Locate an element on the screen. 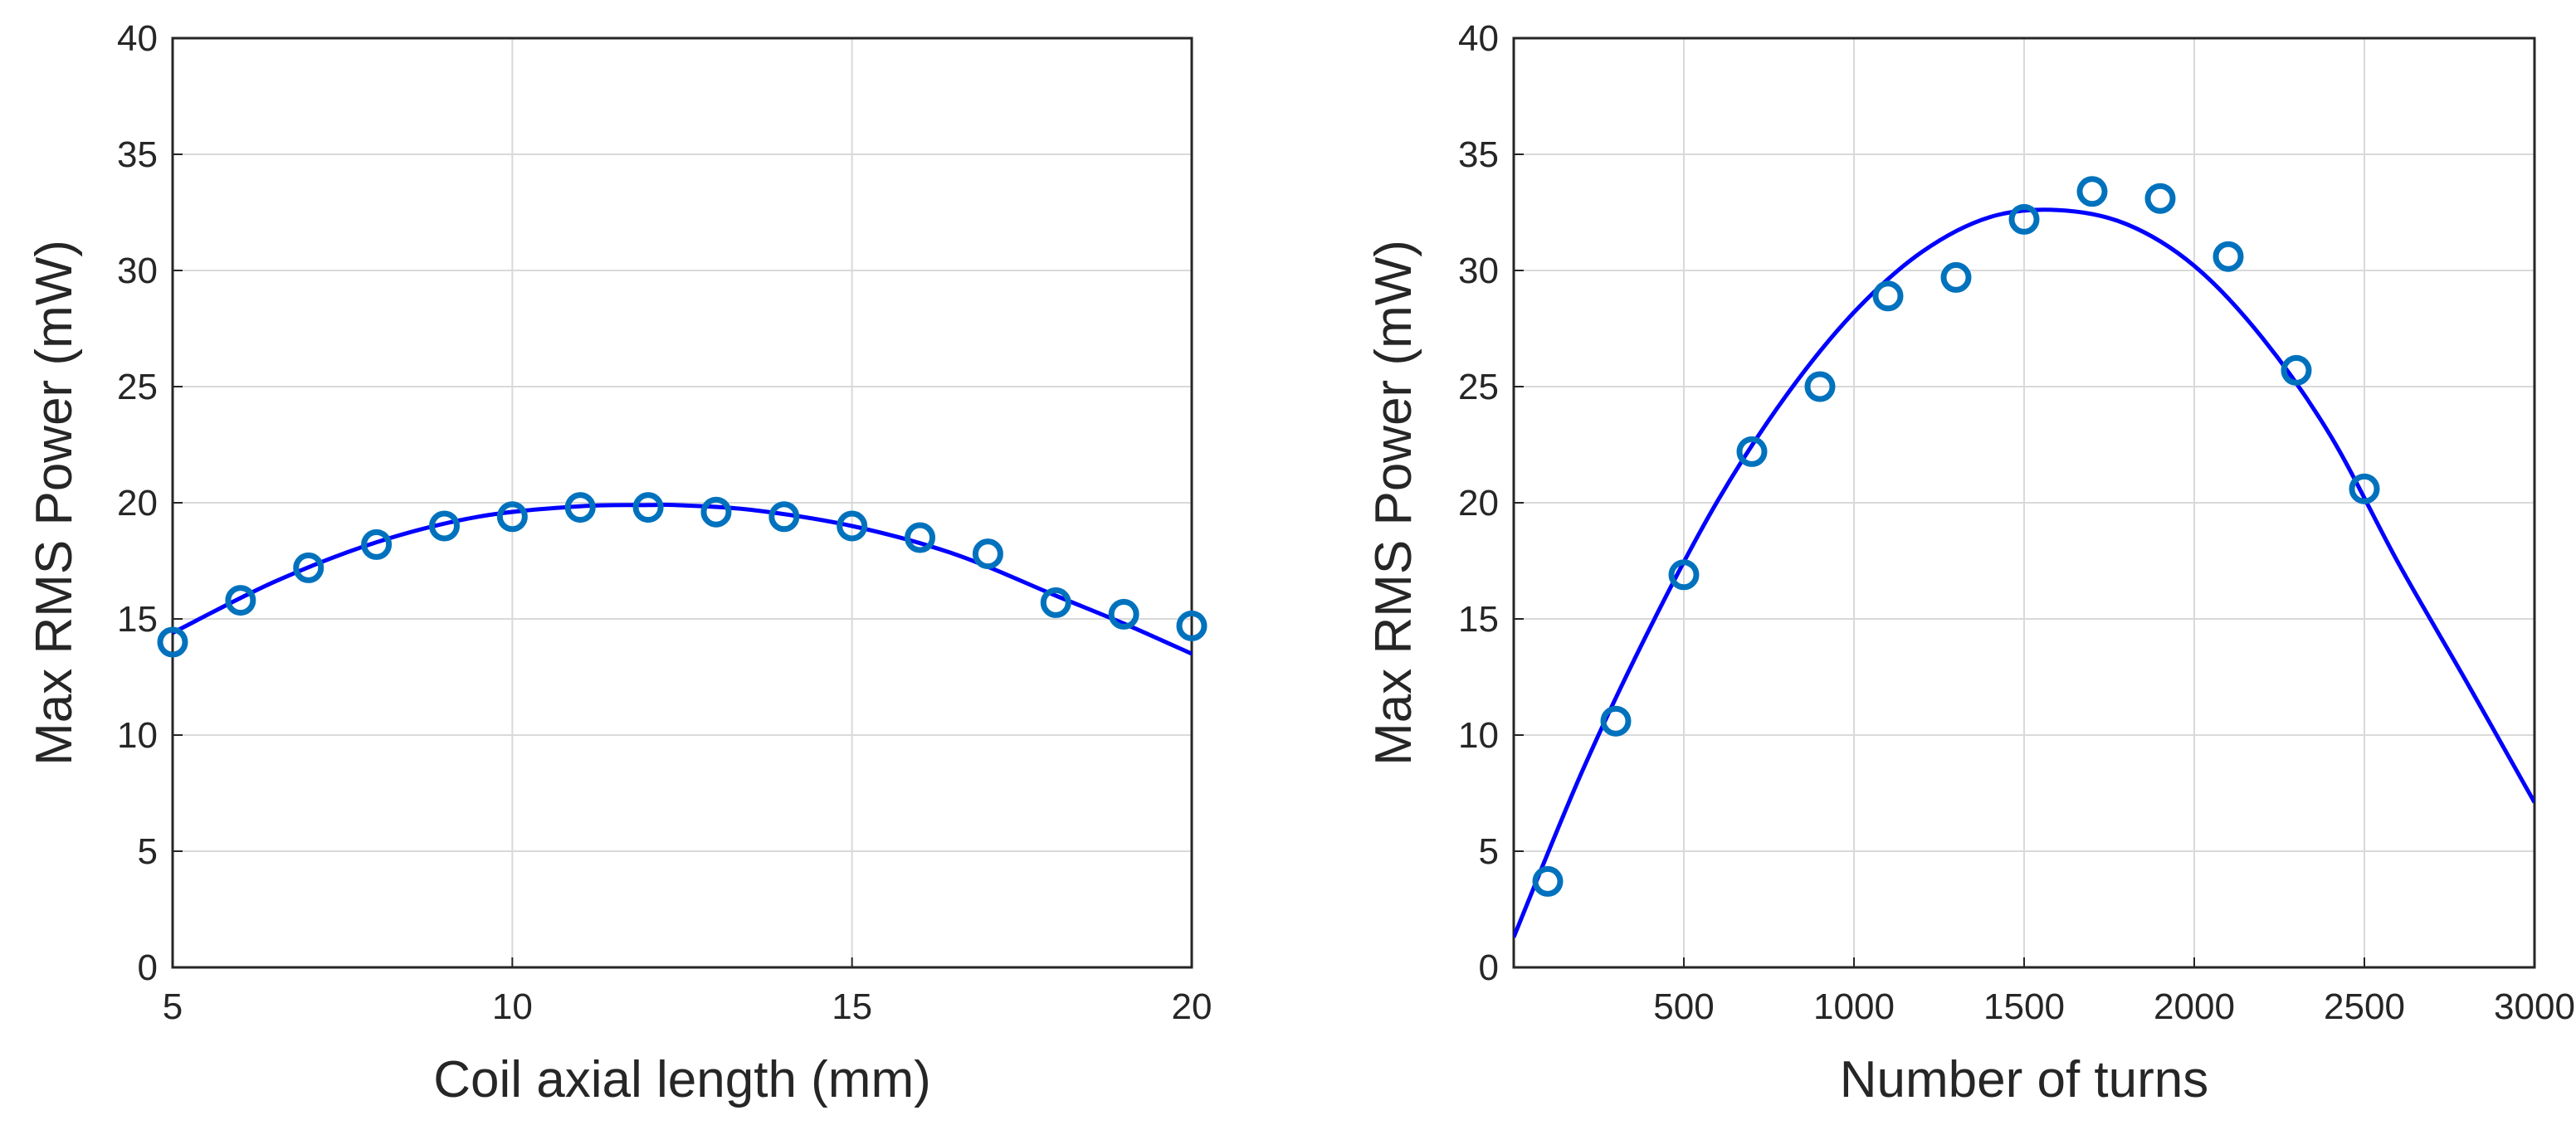 The image size is (2576, 1125). chart-coil-length-x-tick-label: 5 is located at coordinates (173, 1007).